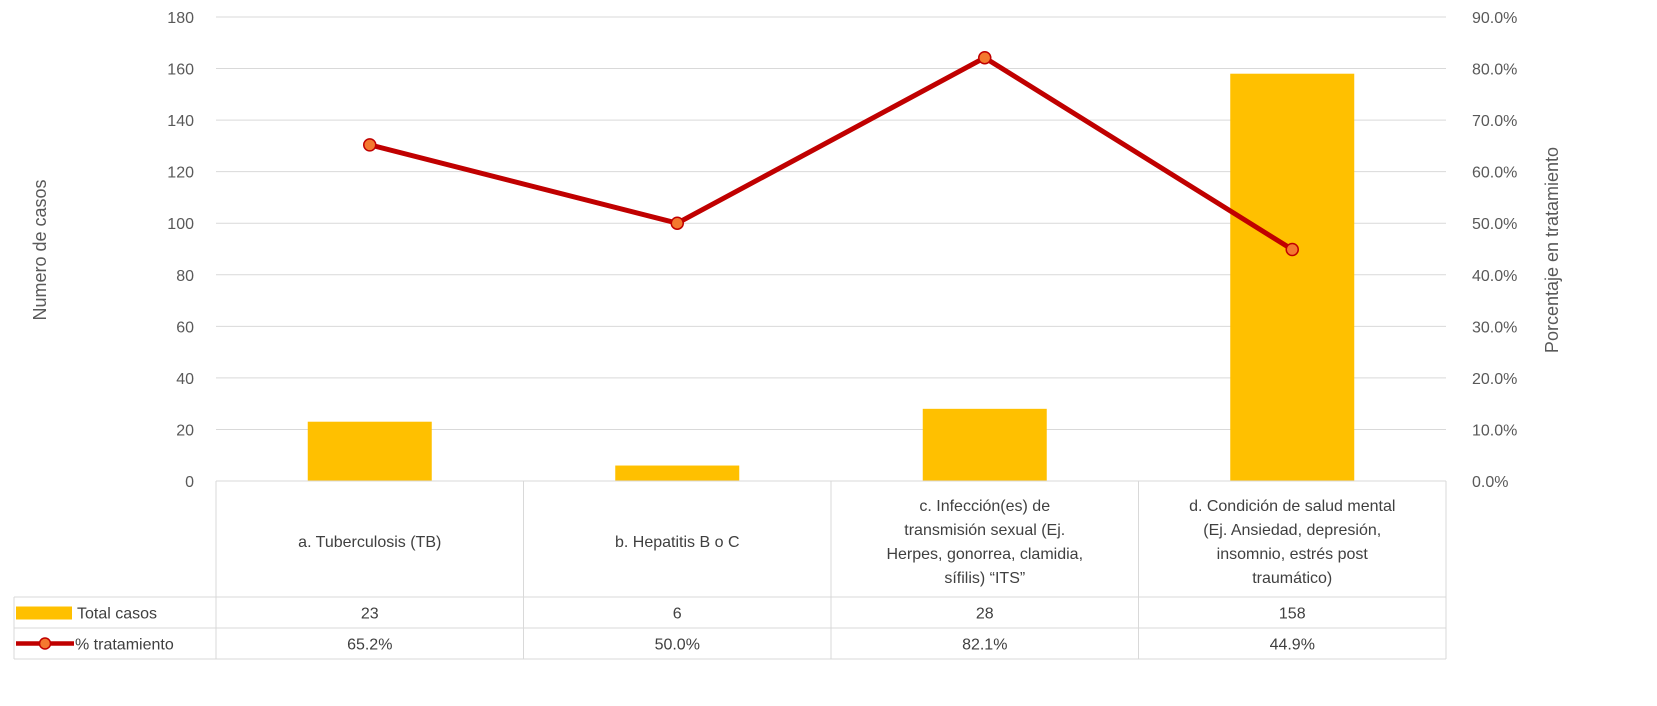 The image size is (1657, 706). I want to click on table-value: 28, so click(985, 614).